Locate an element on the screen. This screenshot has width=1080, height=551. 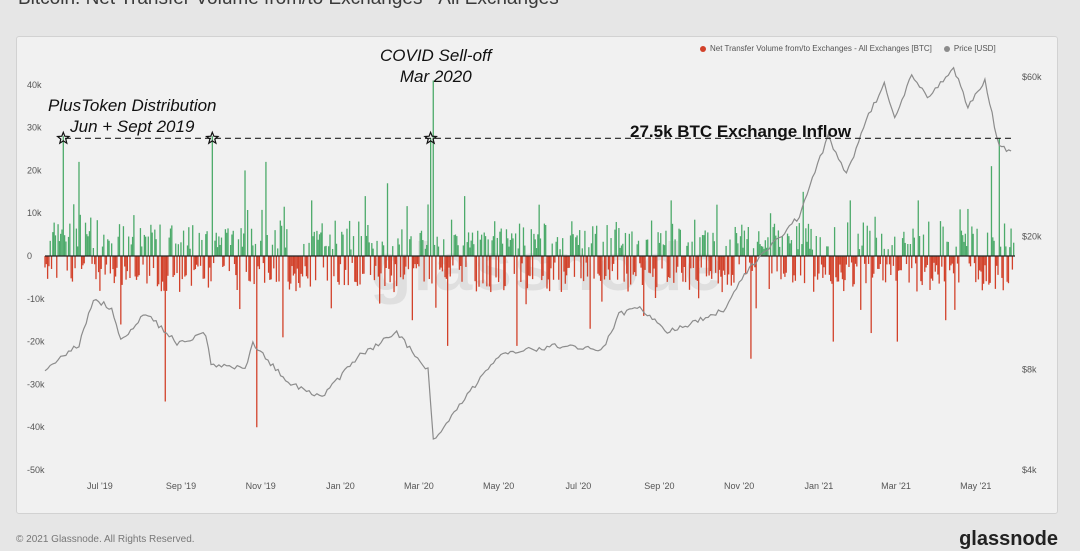
x-tick-label: Sep '19 is located at coordinates (181, 486).